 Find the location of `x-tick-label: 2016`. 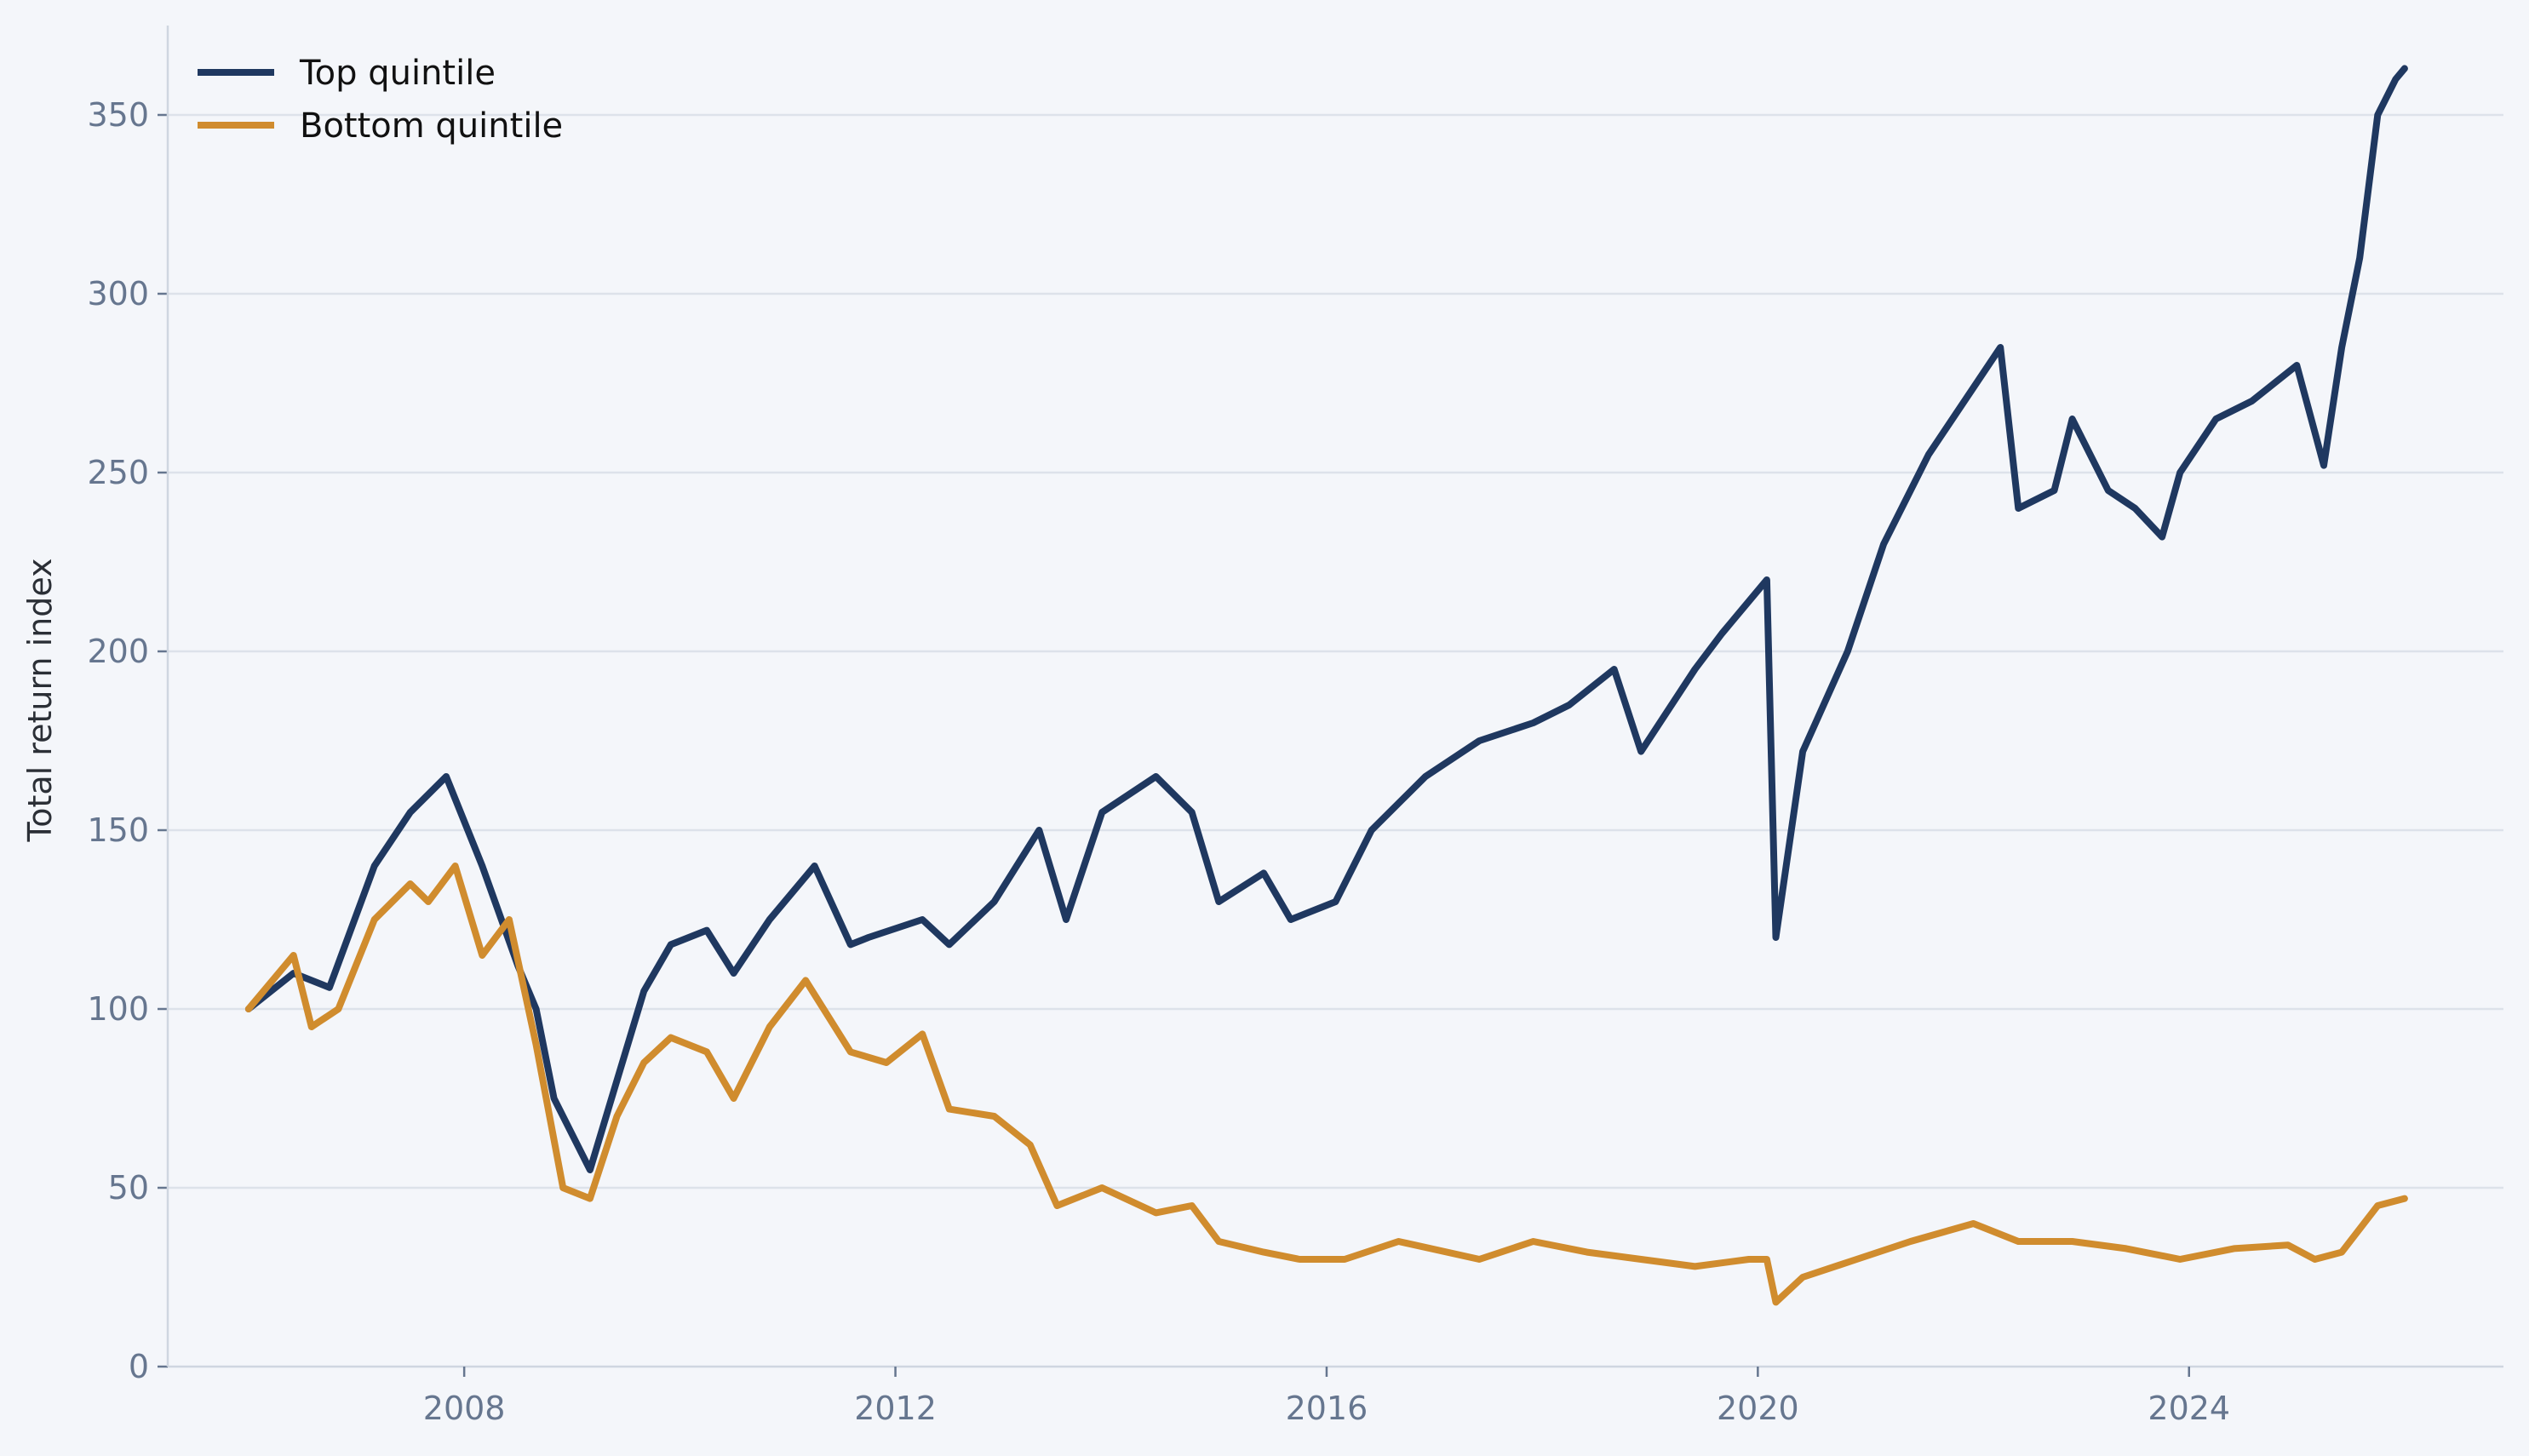

x-tick-label: 2016 is located at coordinates (1327, 1408).